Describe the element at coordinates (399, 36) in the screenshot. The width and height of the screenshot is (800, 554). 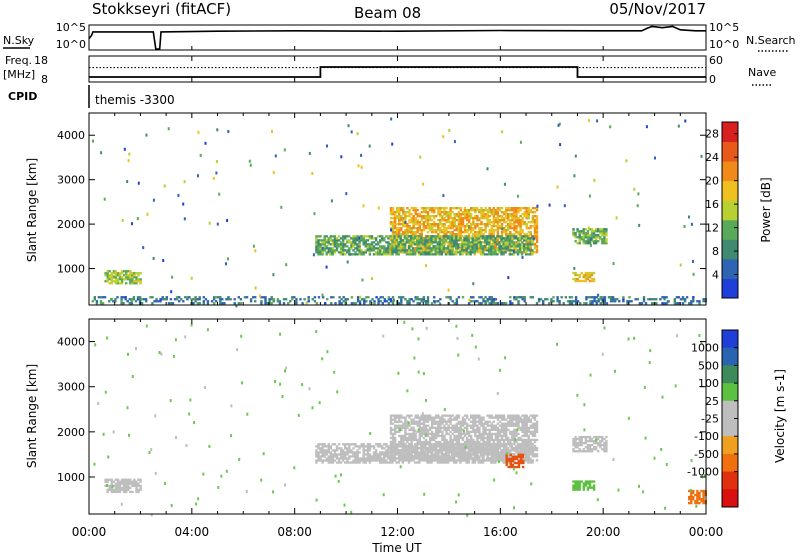
I see `noise-panel: N.Sky 10^5 10^0 10^5 10^0 N.Search` at that location.